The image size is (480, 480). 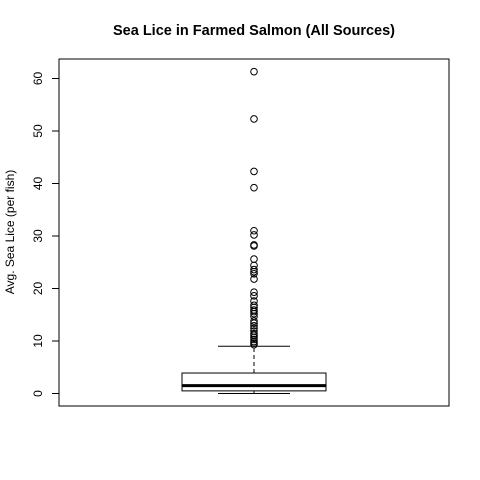 I want to click on y-tick-label: 20, so click(x=38, y=289).